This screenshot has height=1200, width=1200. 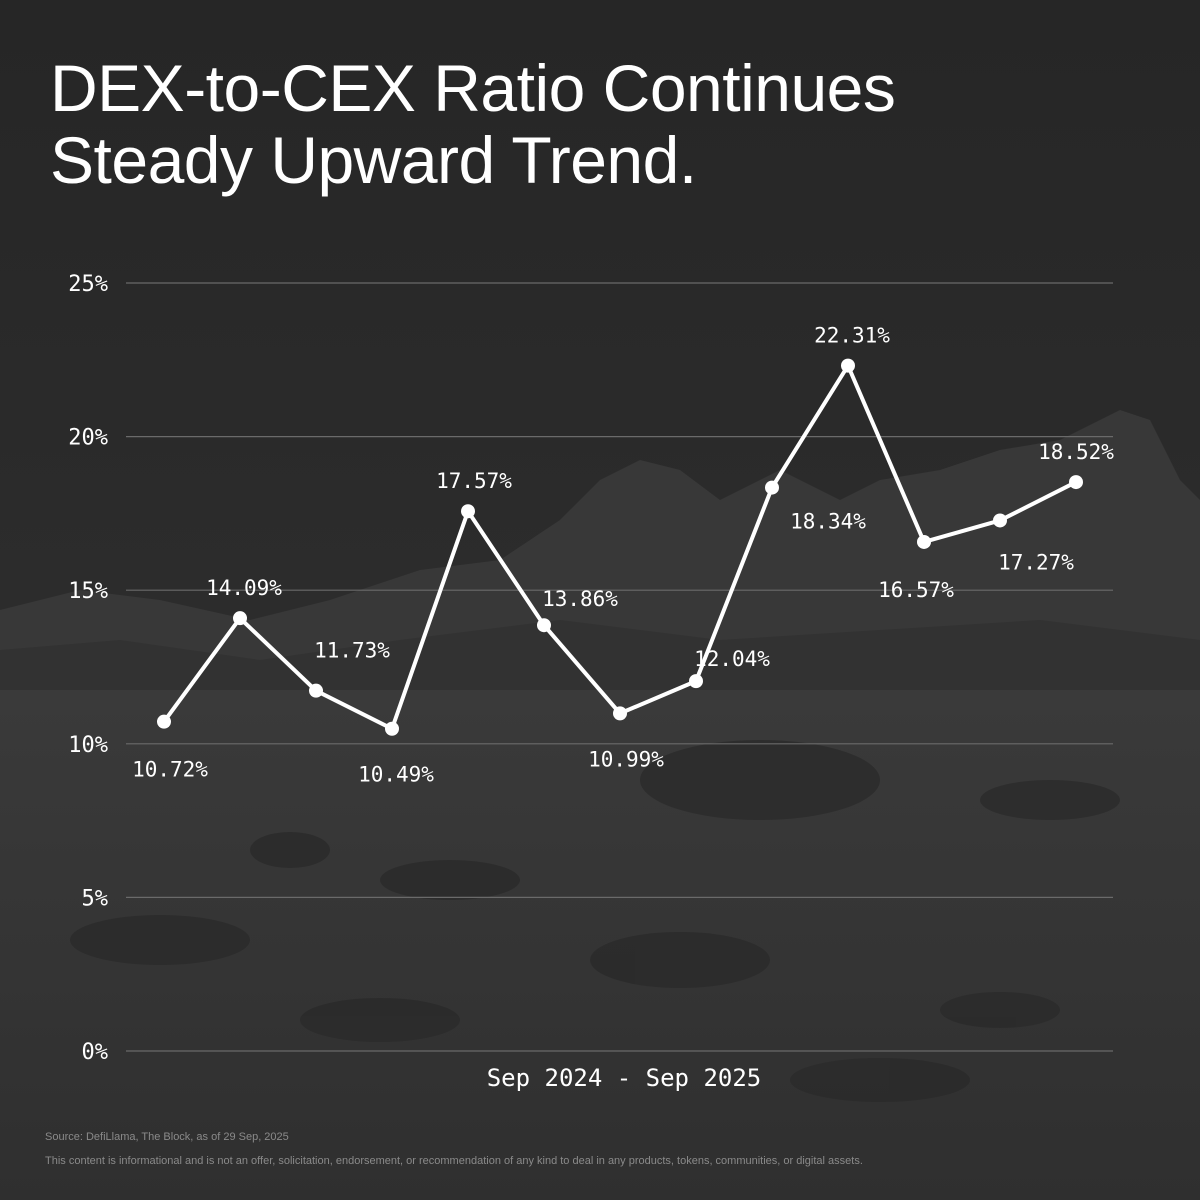 What do you see at coordinates (474, 481) in the screenshot?
I see `data-label: 17.57%` at bounding box center [474, 481].